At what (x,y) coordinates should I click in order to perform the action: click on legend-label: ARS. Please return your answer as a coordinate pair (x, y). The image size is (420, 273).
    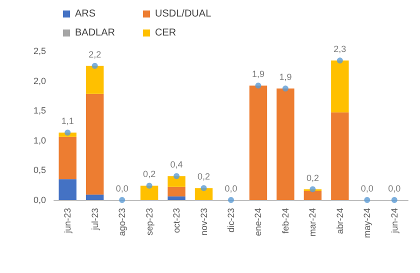
    Looking at the image, I should click on (85, 14).